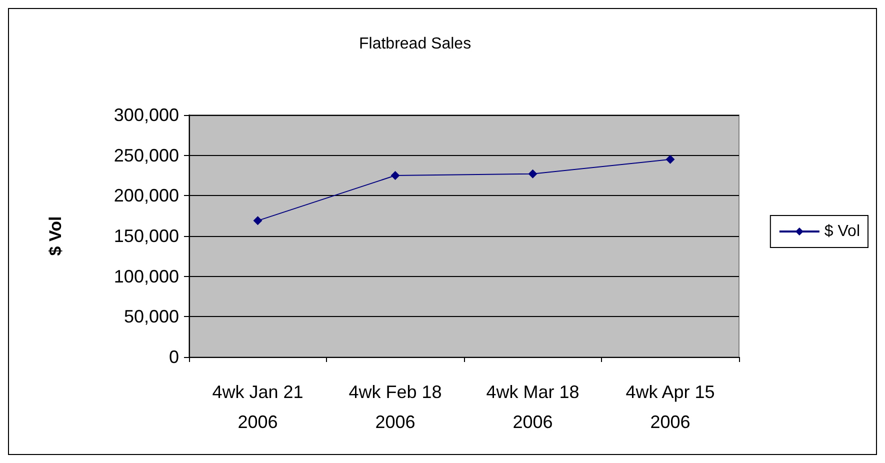  What do you see at coordinates (146, 236) in the screenshot?
I see `y-tick-label: 150,000` at bounding box center [146, 236].